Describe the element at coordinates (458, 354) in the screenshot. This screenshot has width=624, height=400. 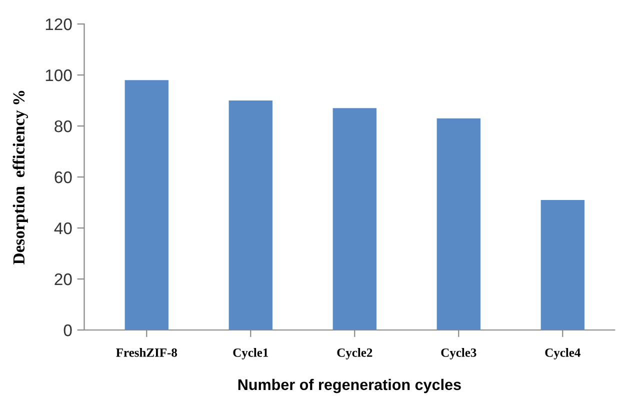
I see `x-tick-label: Cycle3` at that location.